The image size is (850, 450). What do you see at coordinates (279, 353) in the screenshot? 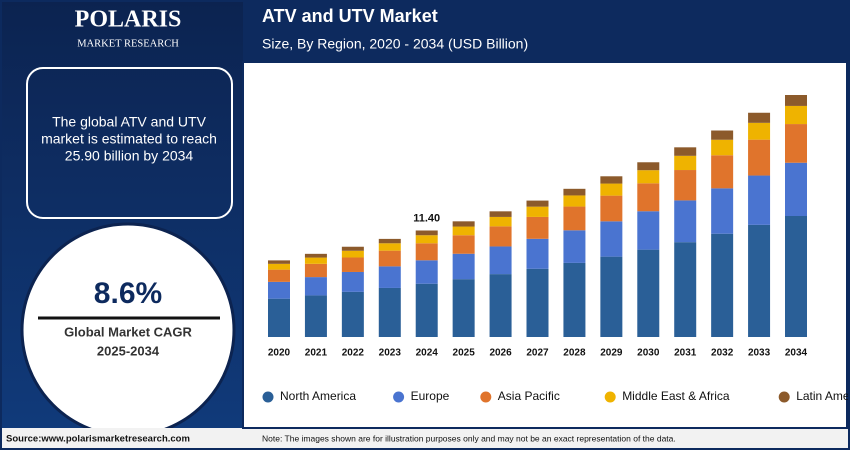
I see `x-tick-label: 2020` at bounding box center [279, 353].